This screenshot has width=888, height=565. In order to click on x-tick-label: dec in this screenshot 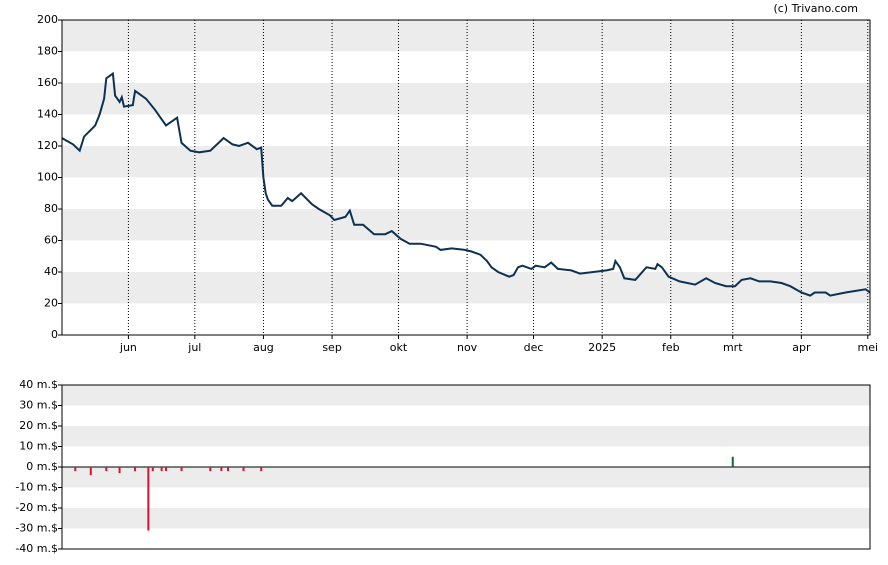, I will do `click(534, 347)`.